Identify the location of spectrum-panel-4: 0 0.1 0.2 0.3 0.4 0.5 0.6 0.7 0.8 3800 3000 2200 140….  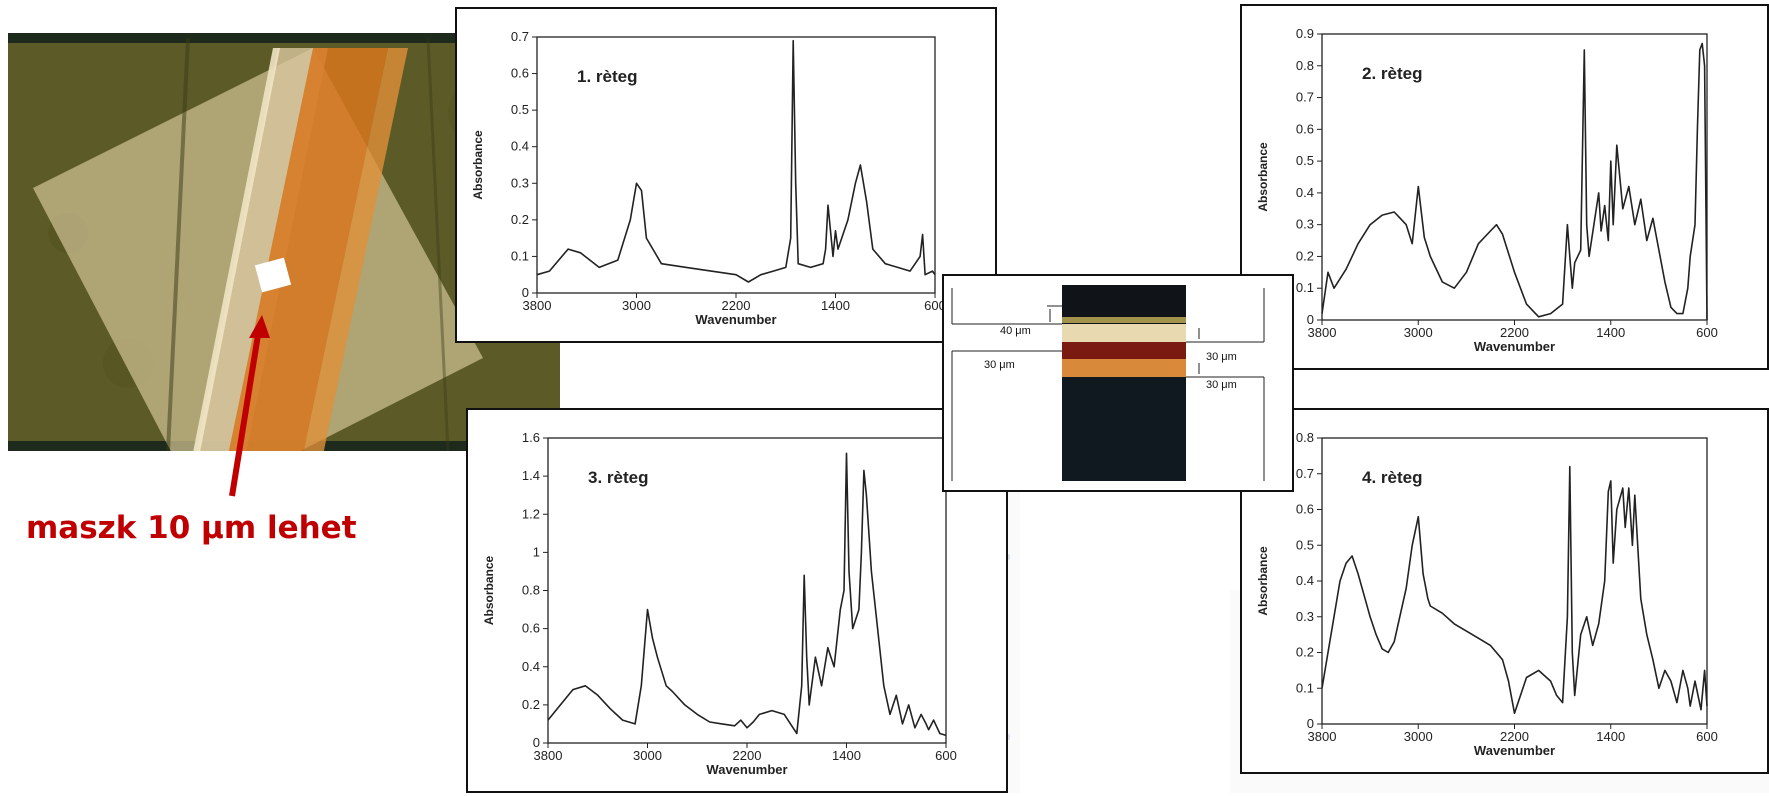
(1504, 591).